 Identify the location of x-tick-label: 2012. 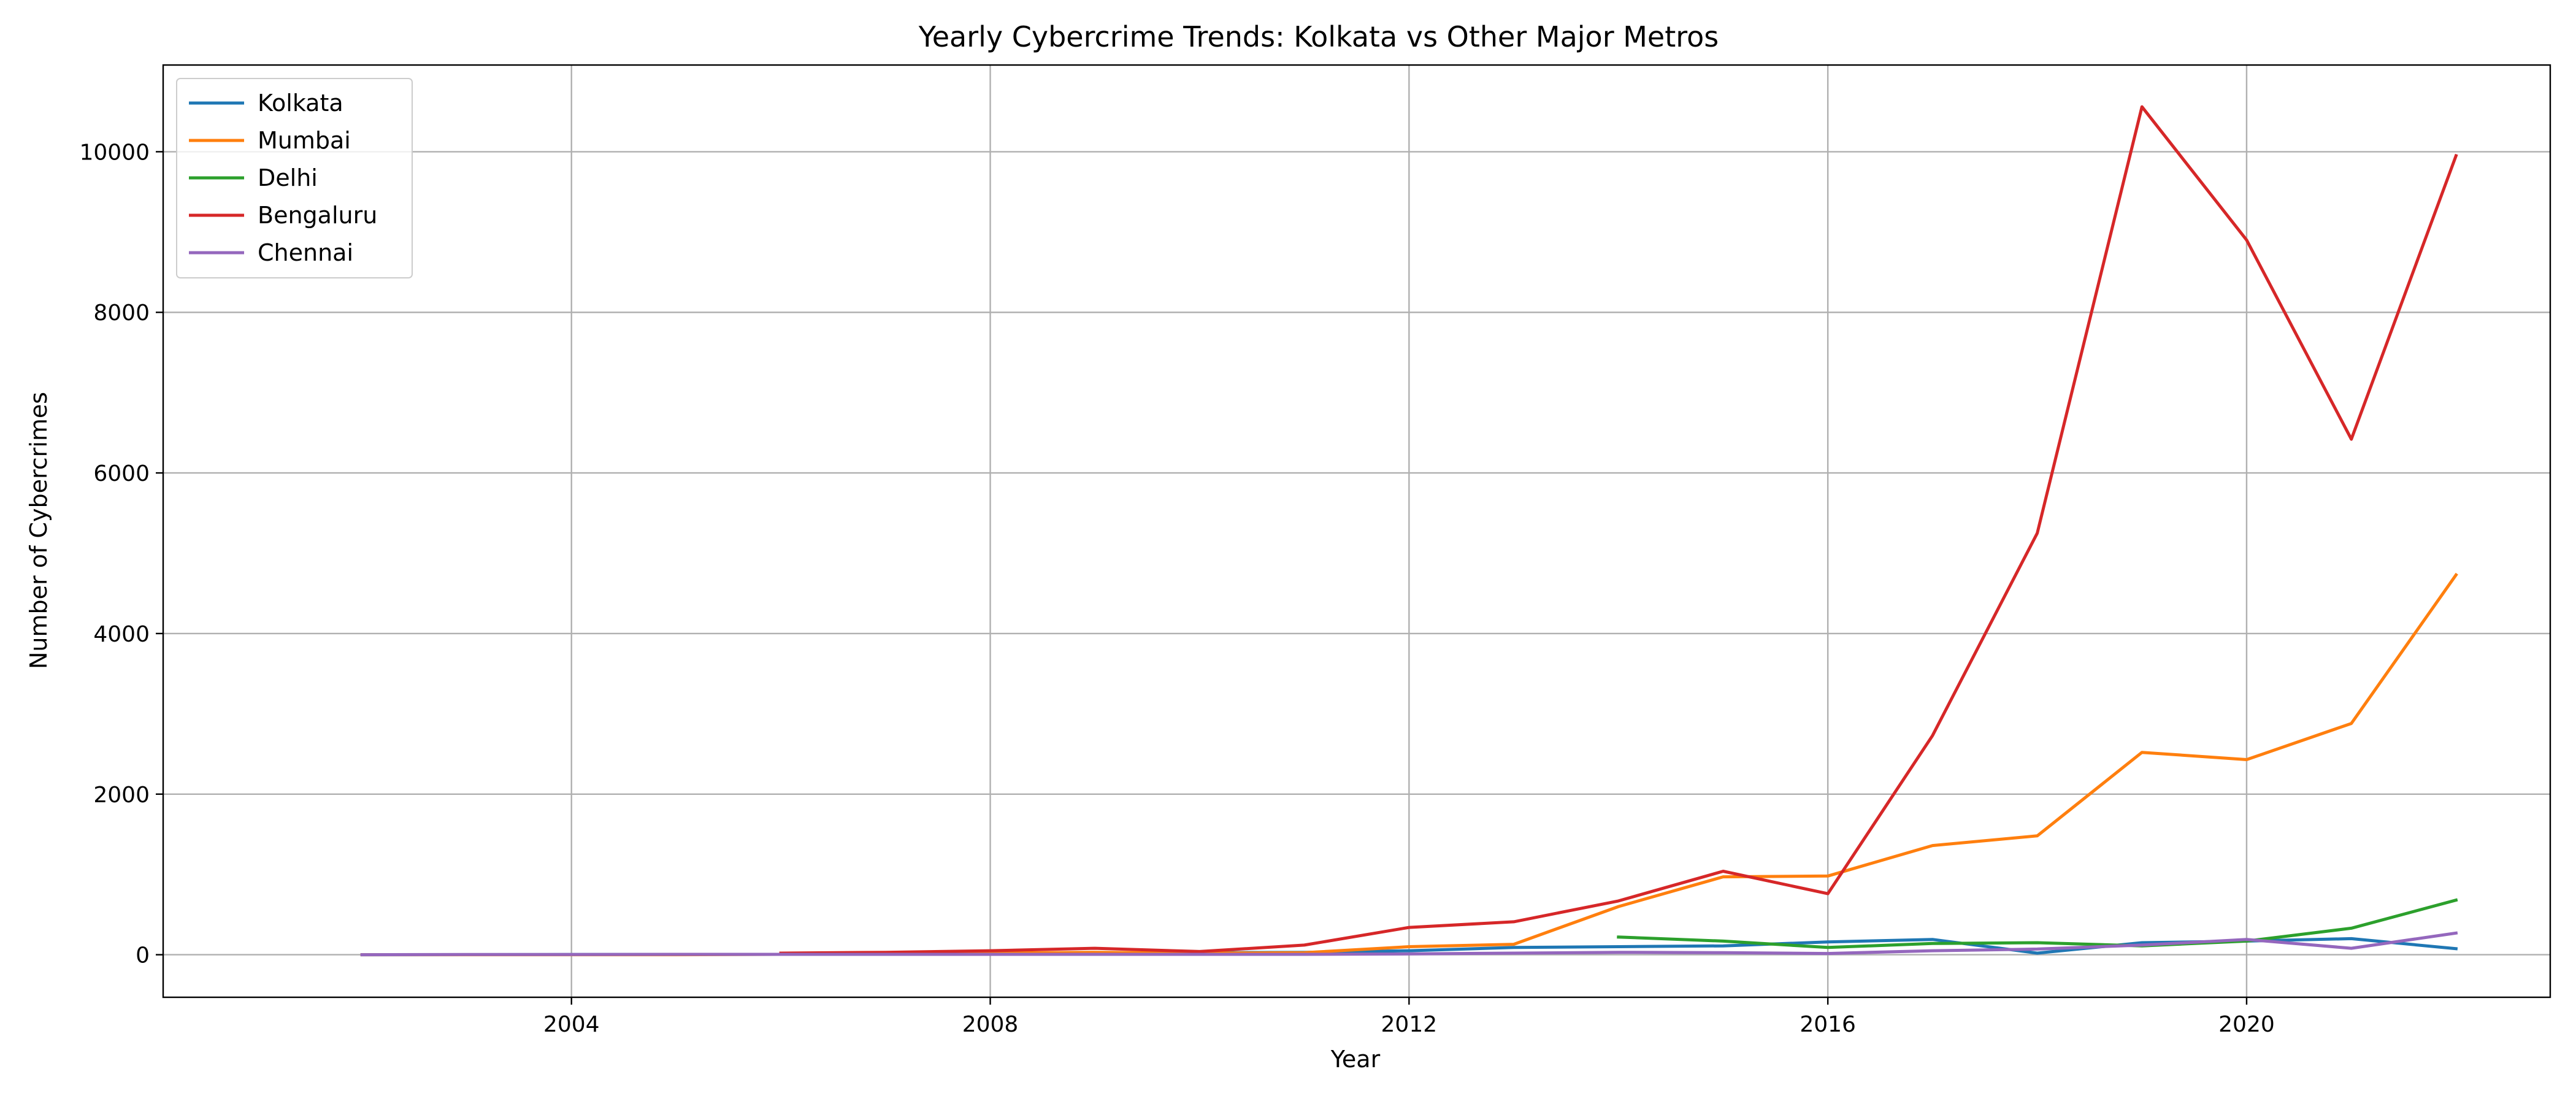
(1409, 1024).